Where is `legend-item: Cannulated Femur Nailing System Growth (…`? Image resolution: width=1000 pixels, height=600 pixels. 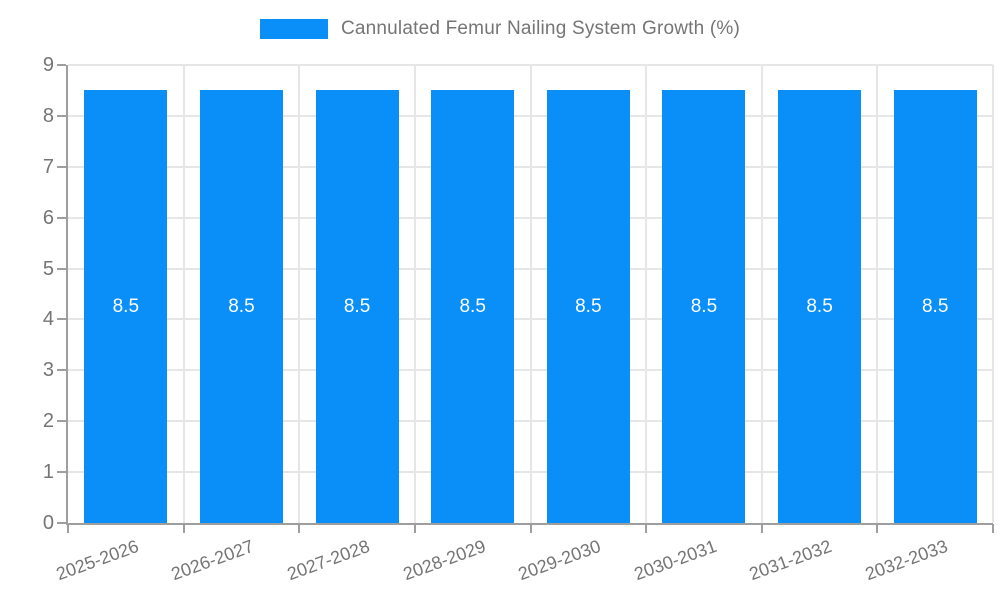
legend-item: Cannulated Femur Nailing System Growth (… is located at coordinates (500, 29).